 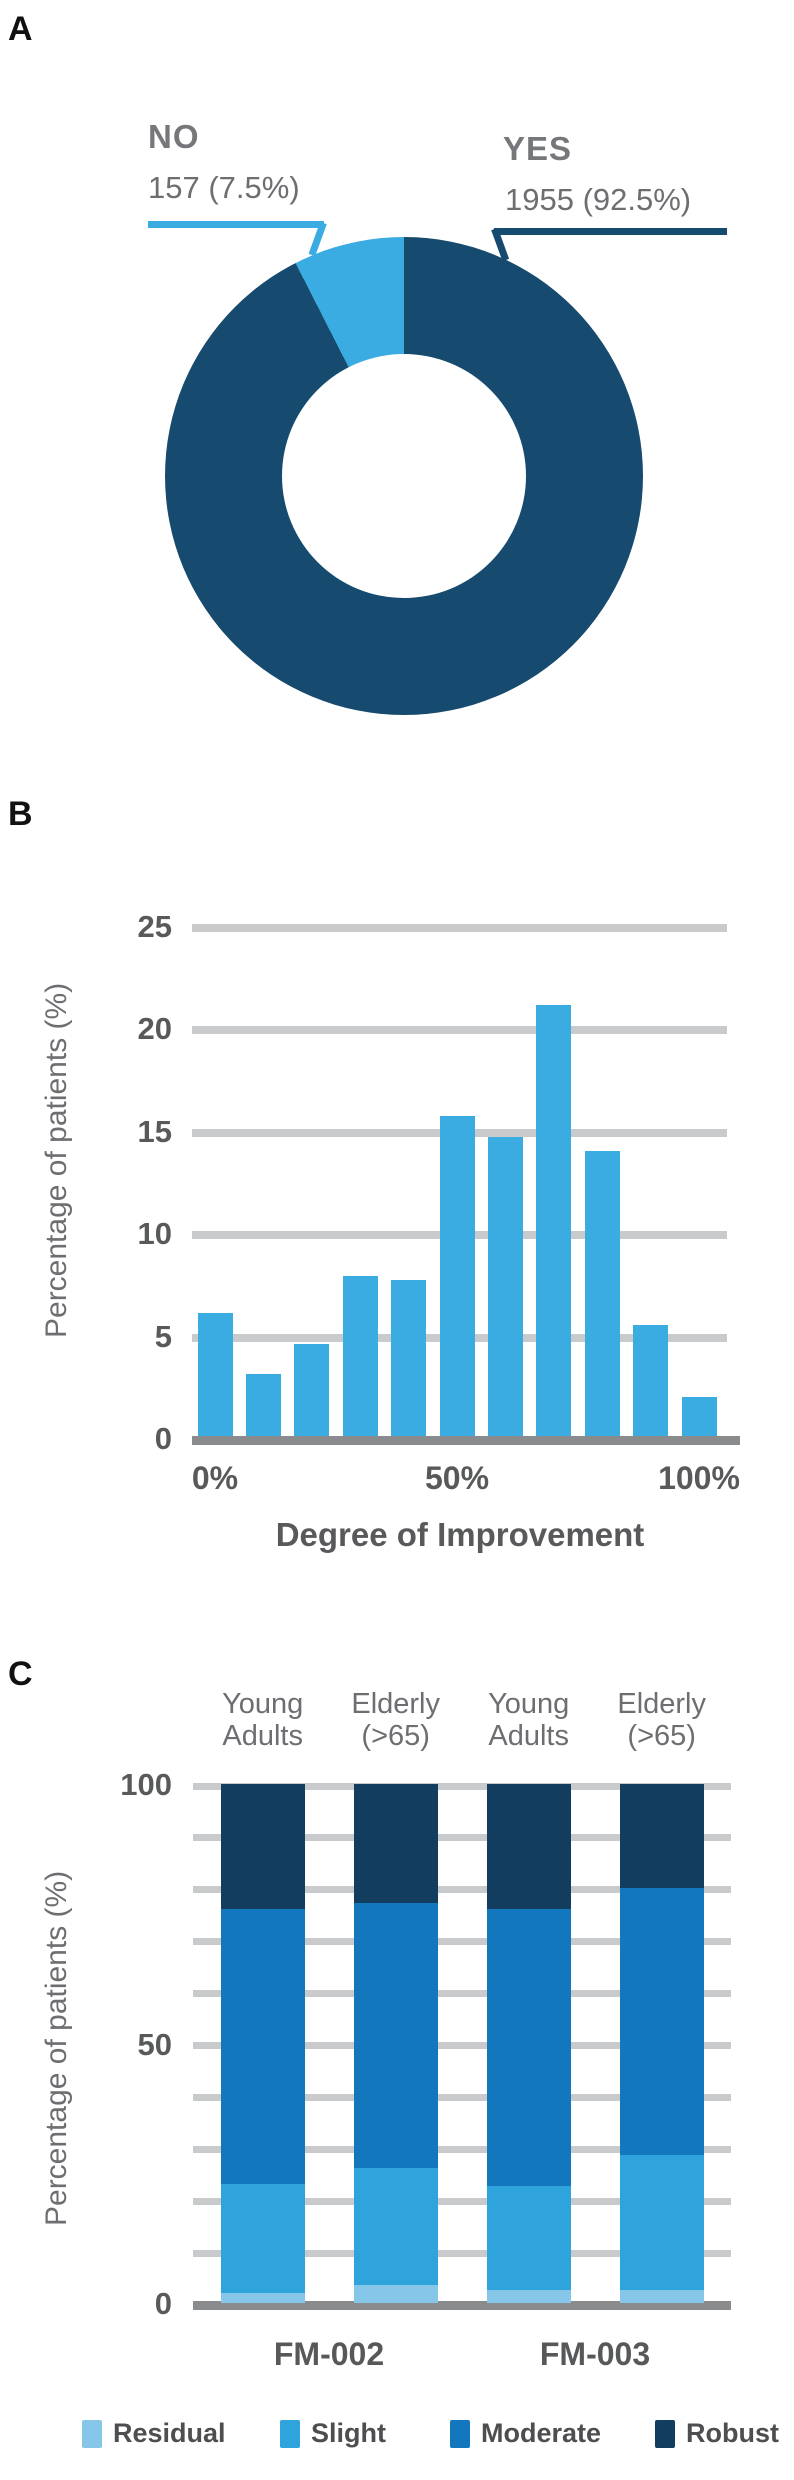 What do you see at coordinates (169, 2433) in the screenshot?
I see `legend-label: Residual` at bounding box center [169, 2433].